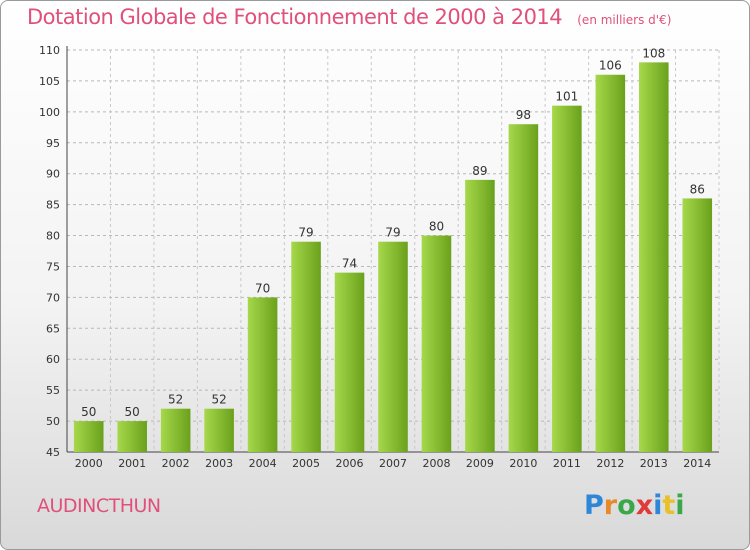 The height and width of the screenshot is (550, 750). Describe the element at coordinates (697, 325) in the screenshot. I see `bar-2014` at that location.